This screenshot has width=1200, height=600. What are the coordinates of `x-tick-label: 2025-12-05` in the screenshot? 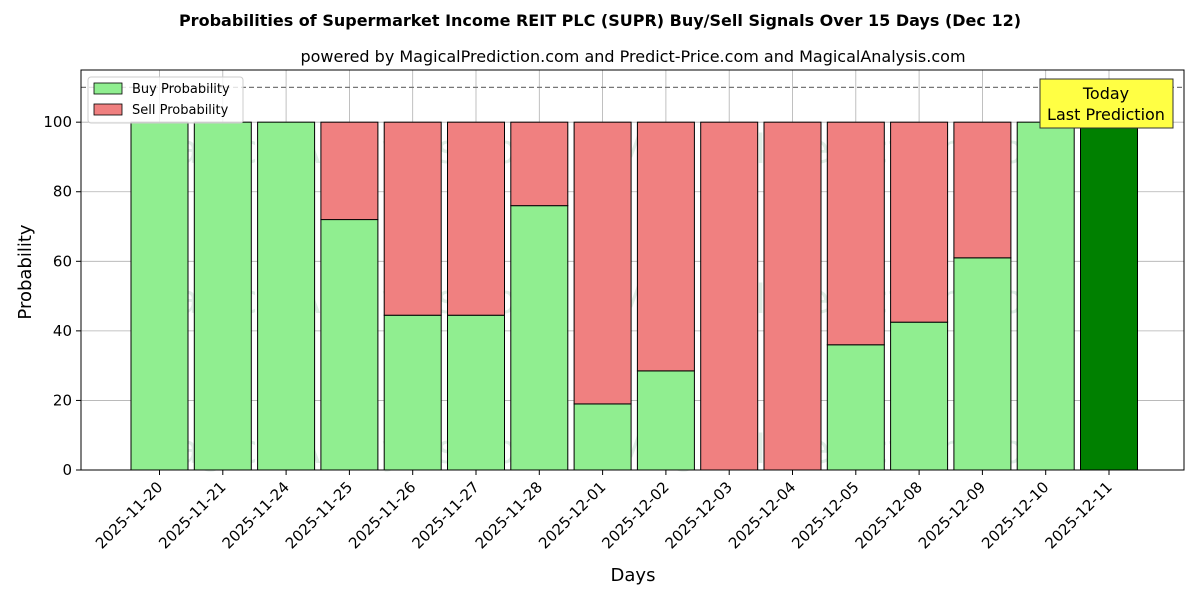 It's located at (825, 515).